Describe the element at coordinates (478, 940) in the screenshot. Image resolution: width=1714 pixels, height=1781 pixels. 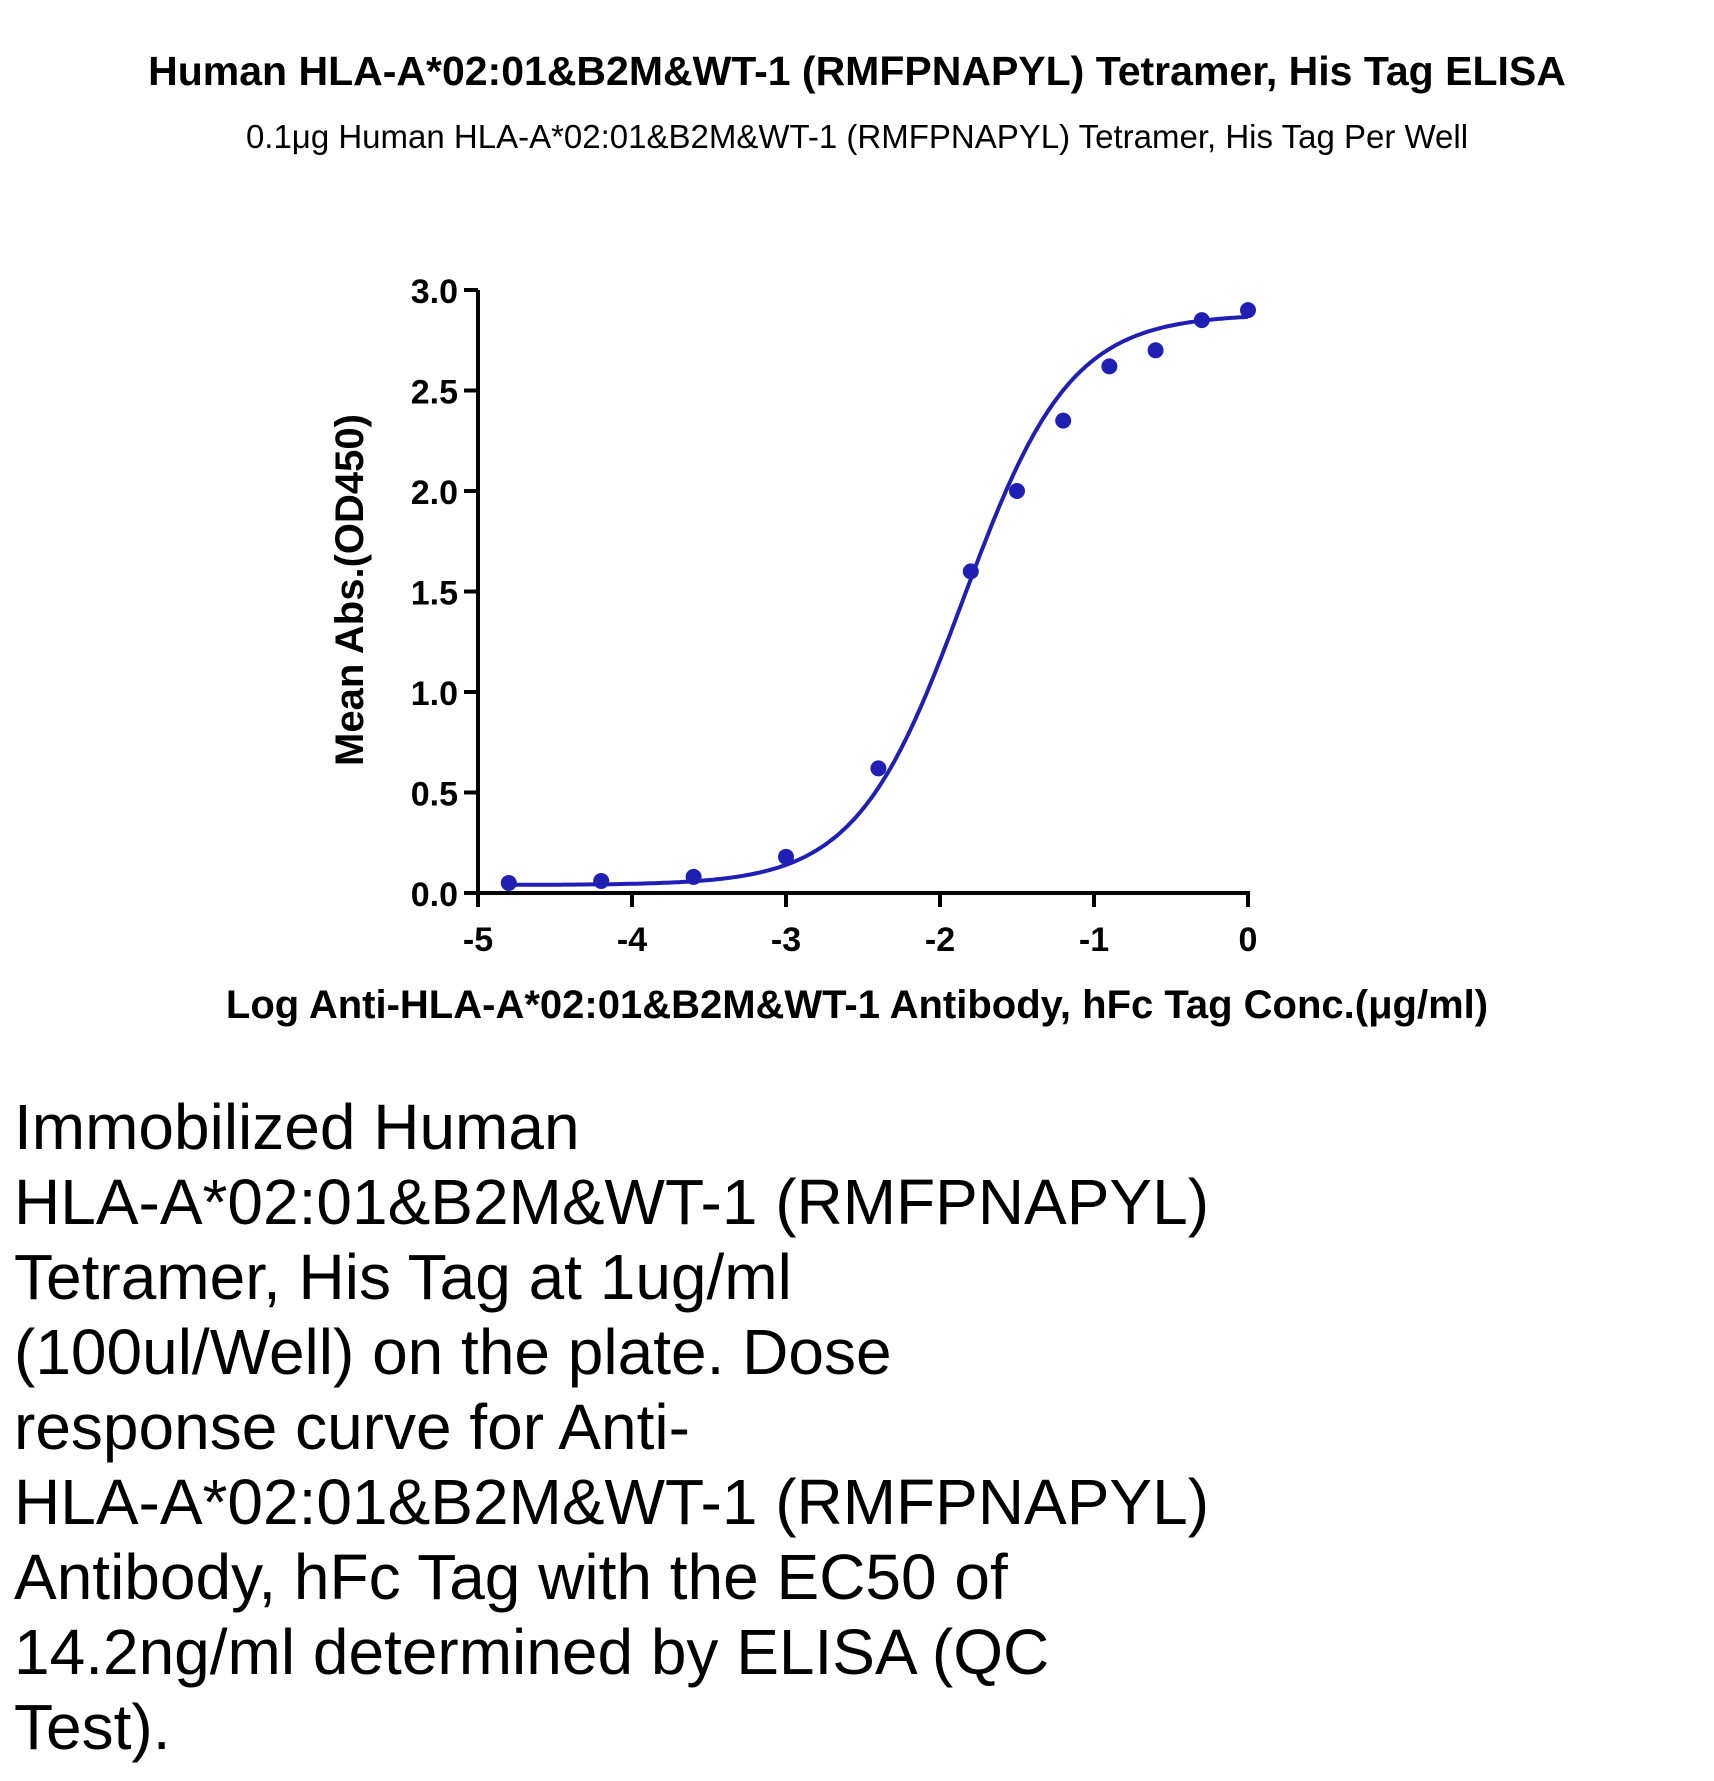
I see `x-tick-label: -5` at that location.